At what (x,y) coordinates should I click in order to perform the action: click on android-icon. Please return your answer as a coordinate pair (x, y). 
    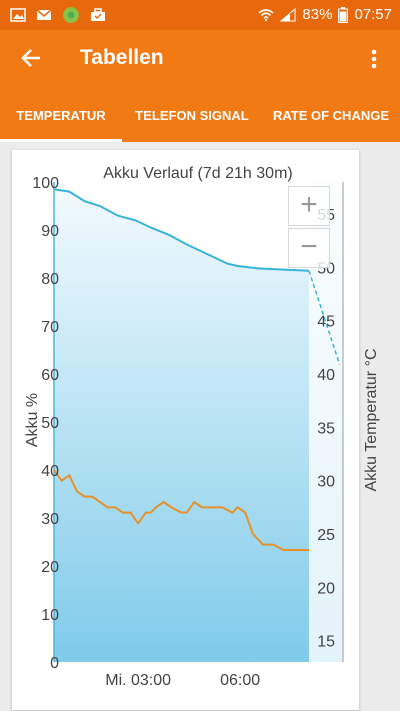
    Looking at the image, I should click on (71, 15).